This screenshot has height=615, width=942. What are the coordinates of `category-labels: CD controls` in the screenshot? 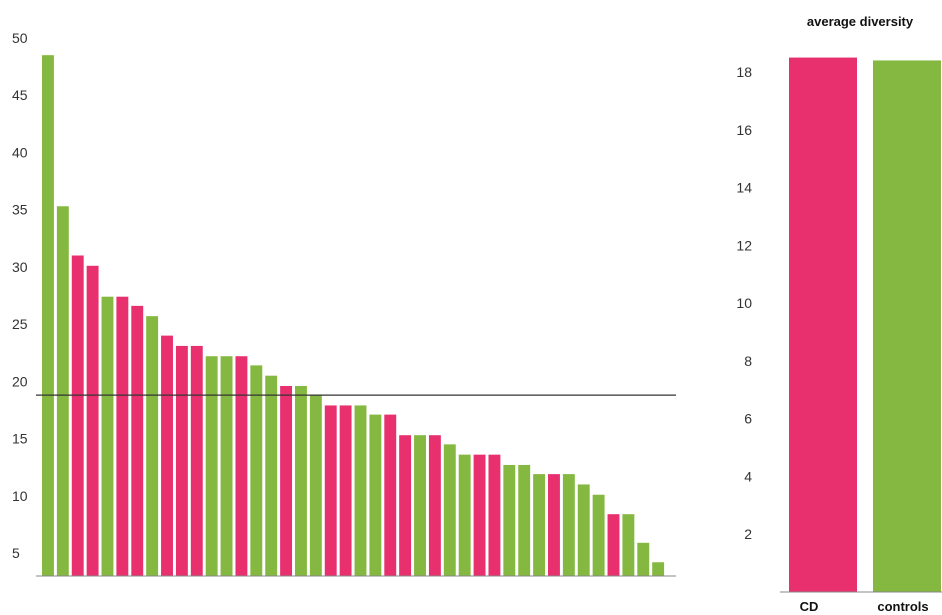 It's located at (864, 606).